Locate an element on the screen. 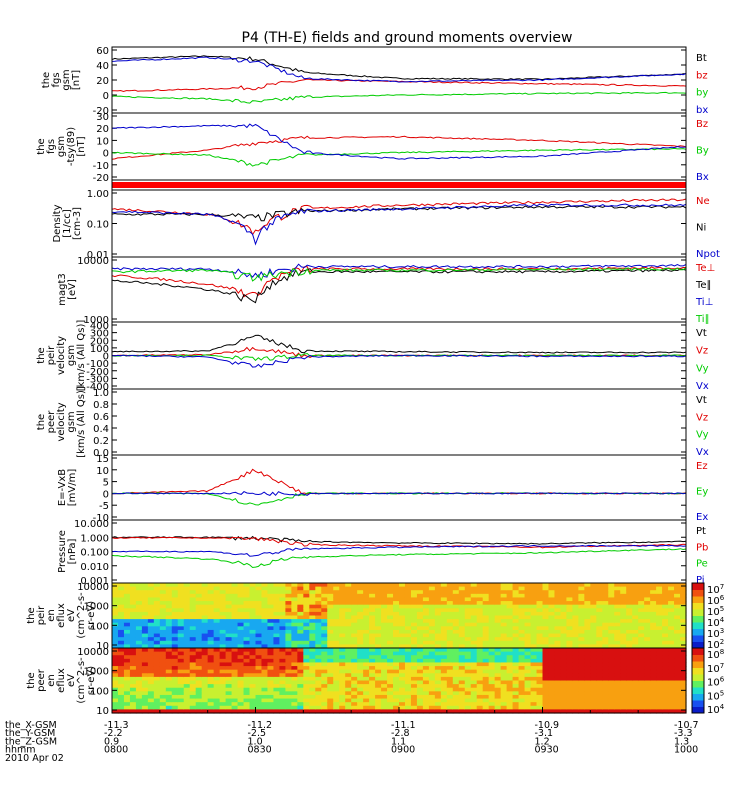  y-tick-label: 1000 is located at coordinates (96, 672).